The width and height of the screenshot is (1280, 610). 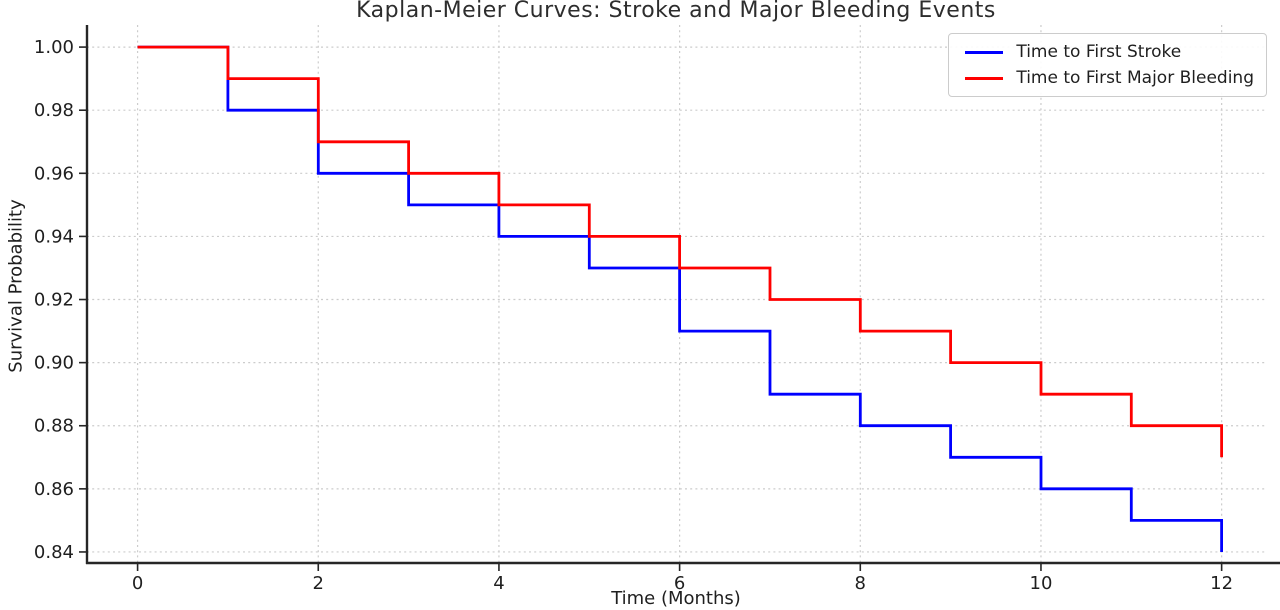 What do you see at coordinates (1099, 52) in the screenshot?
I see `legend-label-stroke: Time to First Stroke` at bounding box center [1099, 52].